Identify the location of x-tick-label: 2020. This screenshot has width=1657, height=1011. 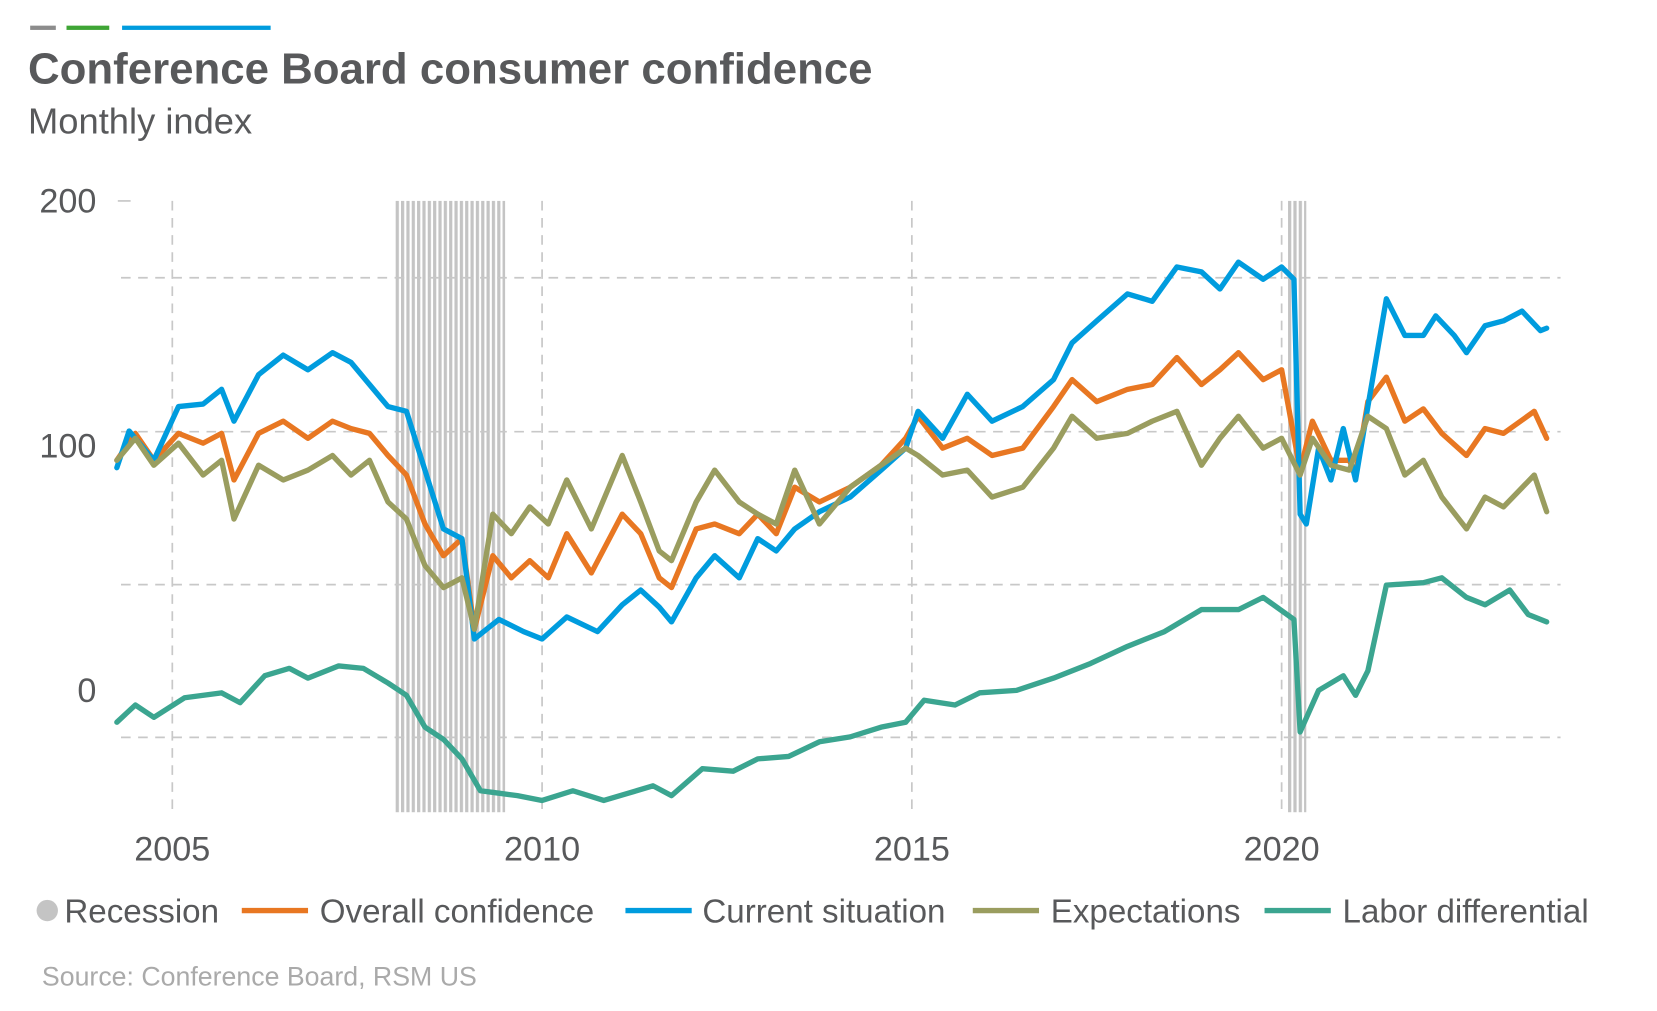
(1282, 849).